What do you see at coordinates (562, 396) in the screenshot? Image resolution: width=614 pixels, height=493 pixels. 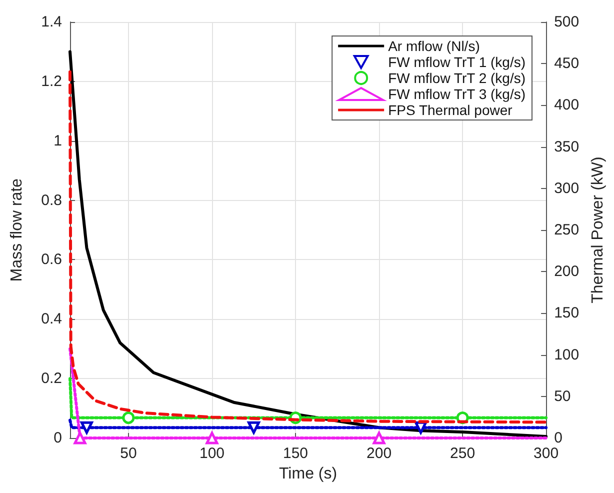 I see `y2-tick-label: 50` at bounding box center [562, 396].